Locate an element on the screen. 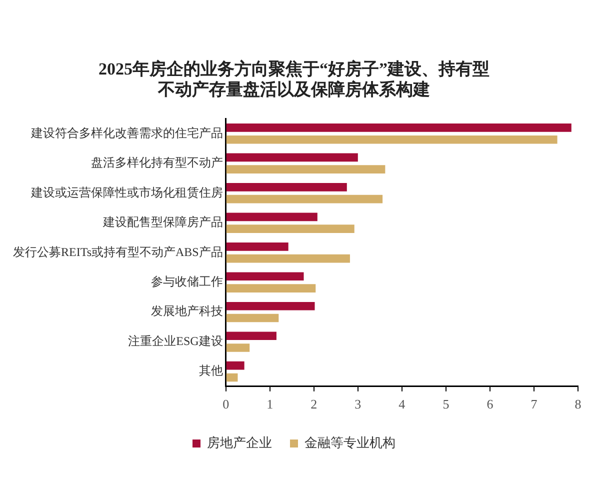  x-tick-label: 5 is located at coordinates (446, 404).